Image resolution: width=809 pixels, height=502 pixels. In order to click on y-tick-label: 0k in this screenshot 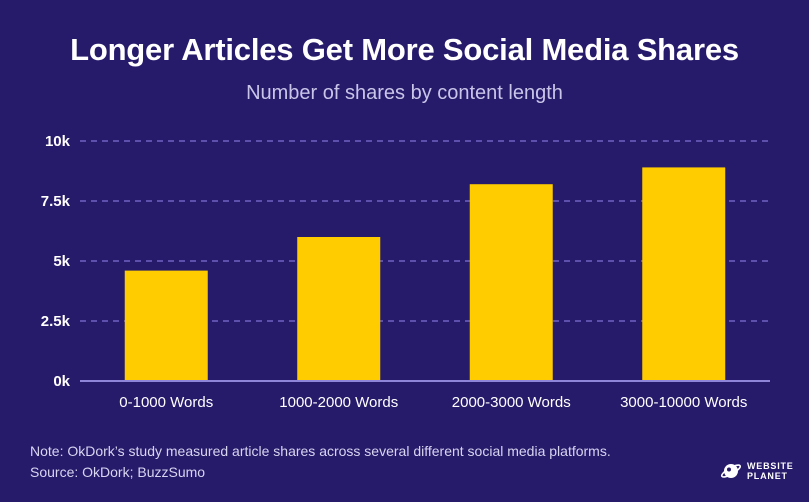, I will do `click(61, 381)`.